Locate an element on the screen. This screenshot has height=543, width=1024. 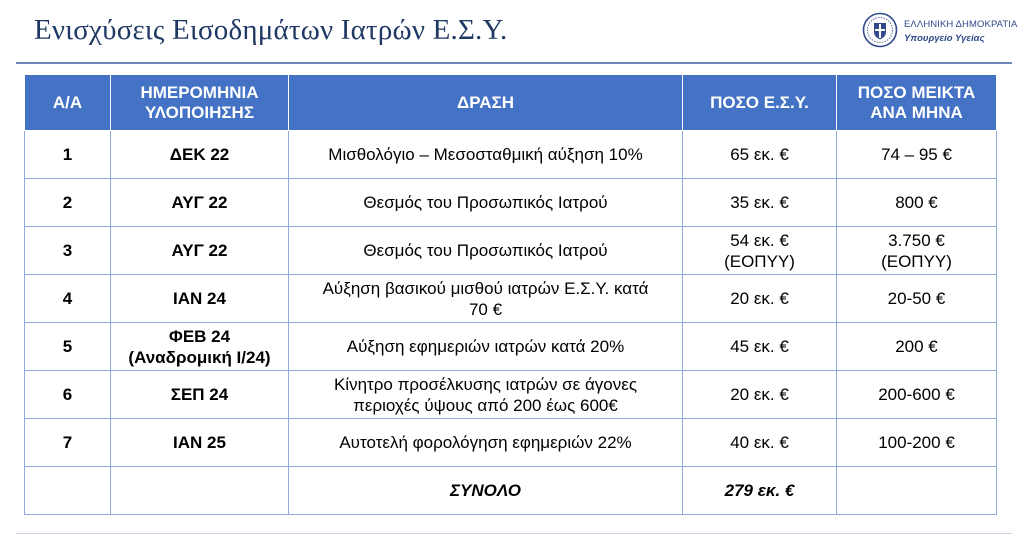
footer-divider is located at coordinates (514, 533).